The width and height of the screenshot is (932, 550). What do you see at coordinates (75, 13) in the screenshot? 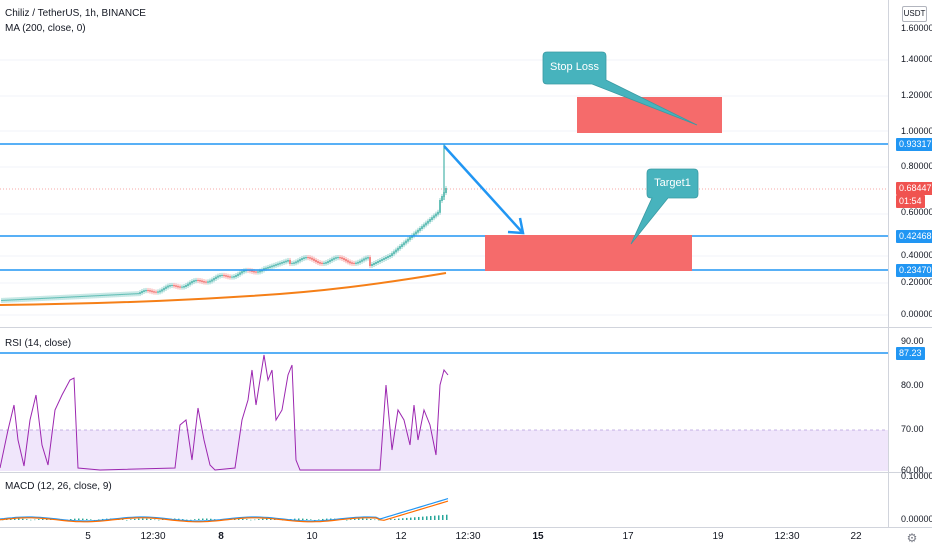
I see `symbol-title: Chiliz / TetherUS, 1h, BINANCE` at bounding box center [75, 13].